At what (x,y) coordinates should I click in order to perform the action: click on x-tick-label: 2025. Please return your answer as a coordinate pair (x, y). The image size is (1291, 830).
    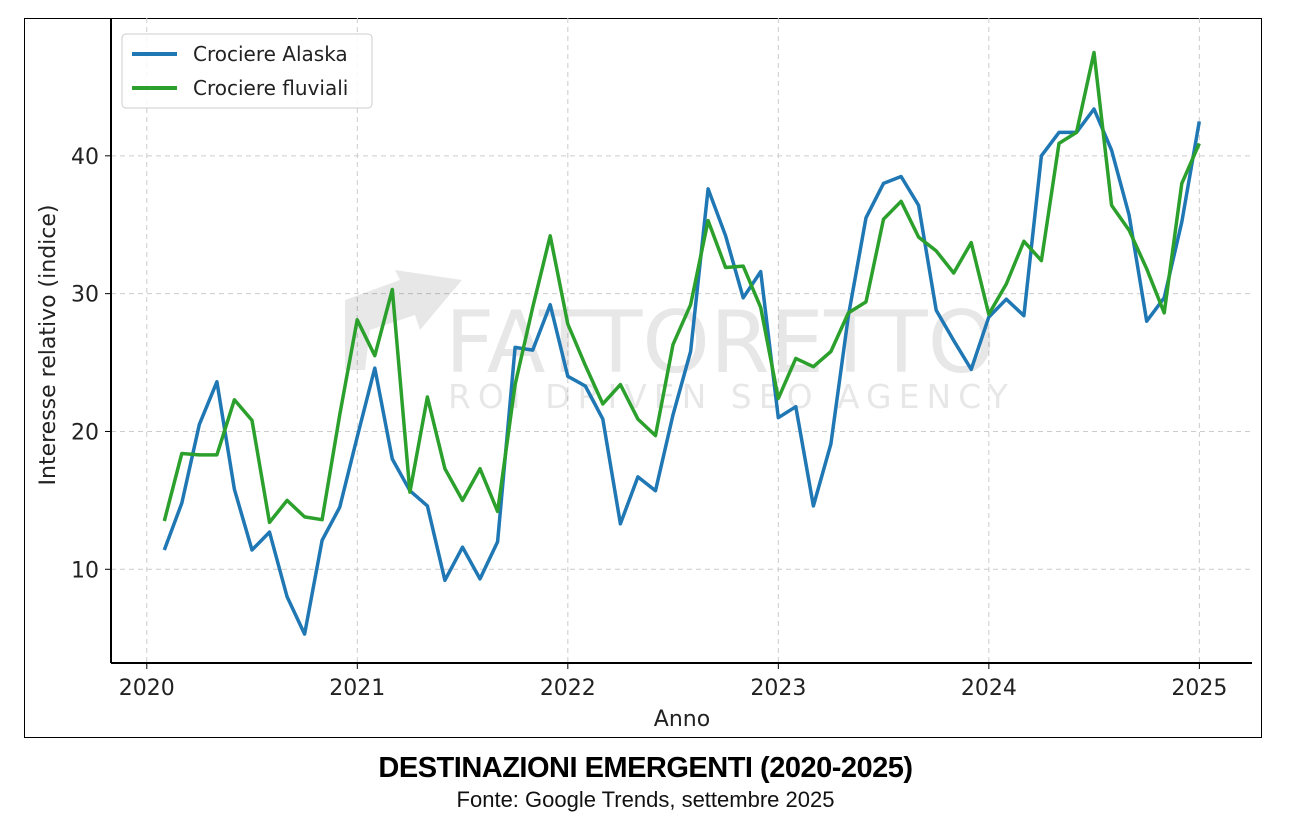
    Looking at the image, I should click on (1199, 688).